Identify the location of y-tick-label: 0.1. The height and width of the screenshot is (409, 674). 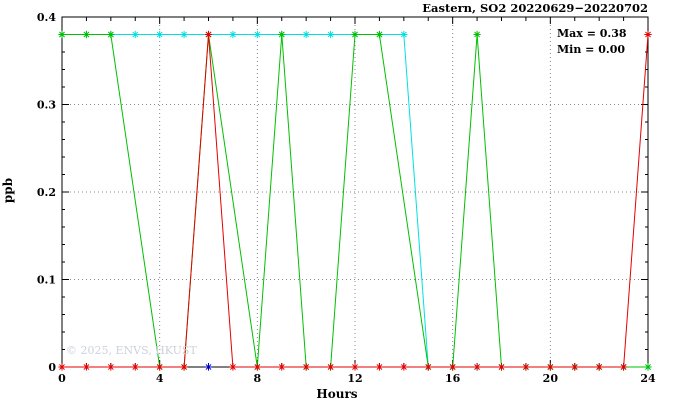
(46, 280).